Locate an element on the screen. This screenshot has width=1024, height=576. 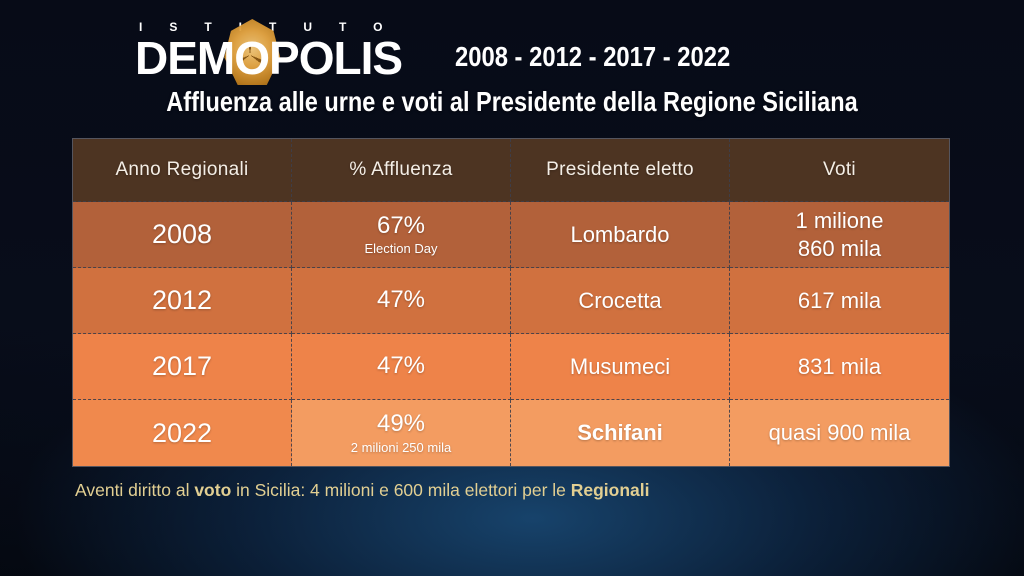
brand-name: DEM OPOLIS is located at coordinates (285, 52).